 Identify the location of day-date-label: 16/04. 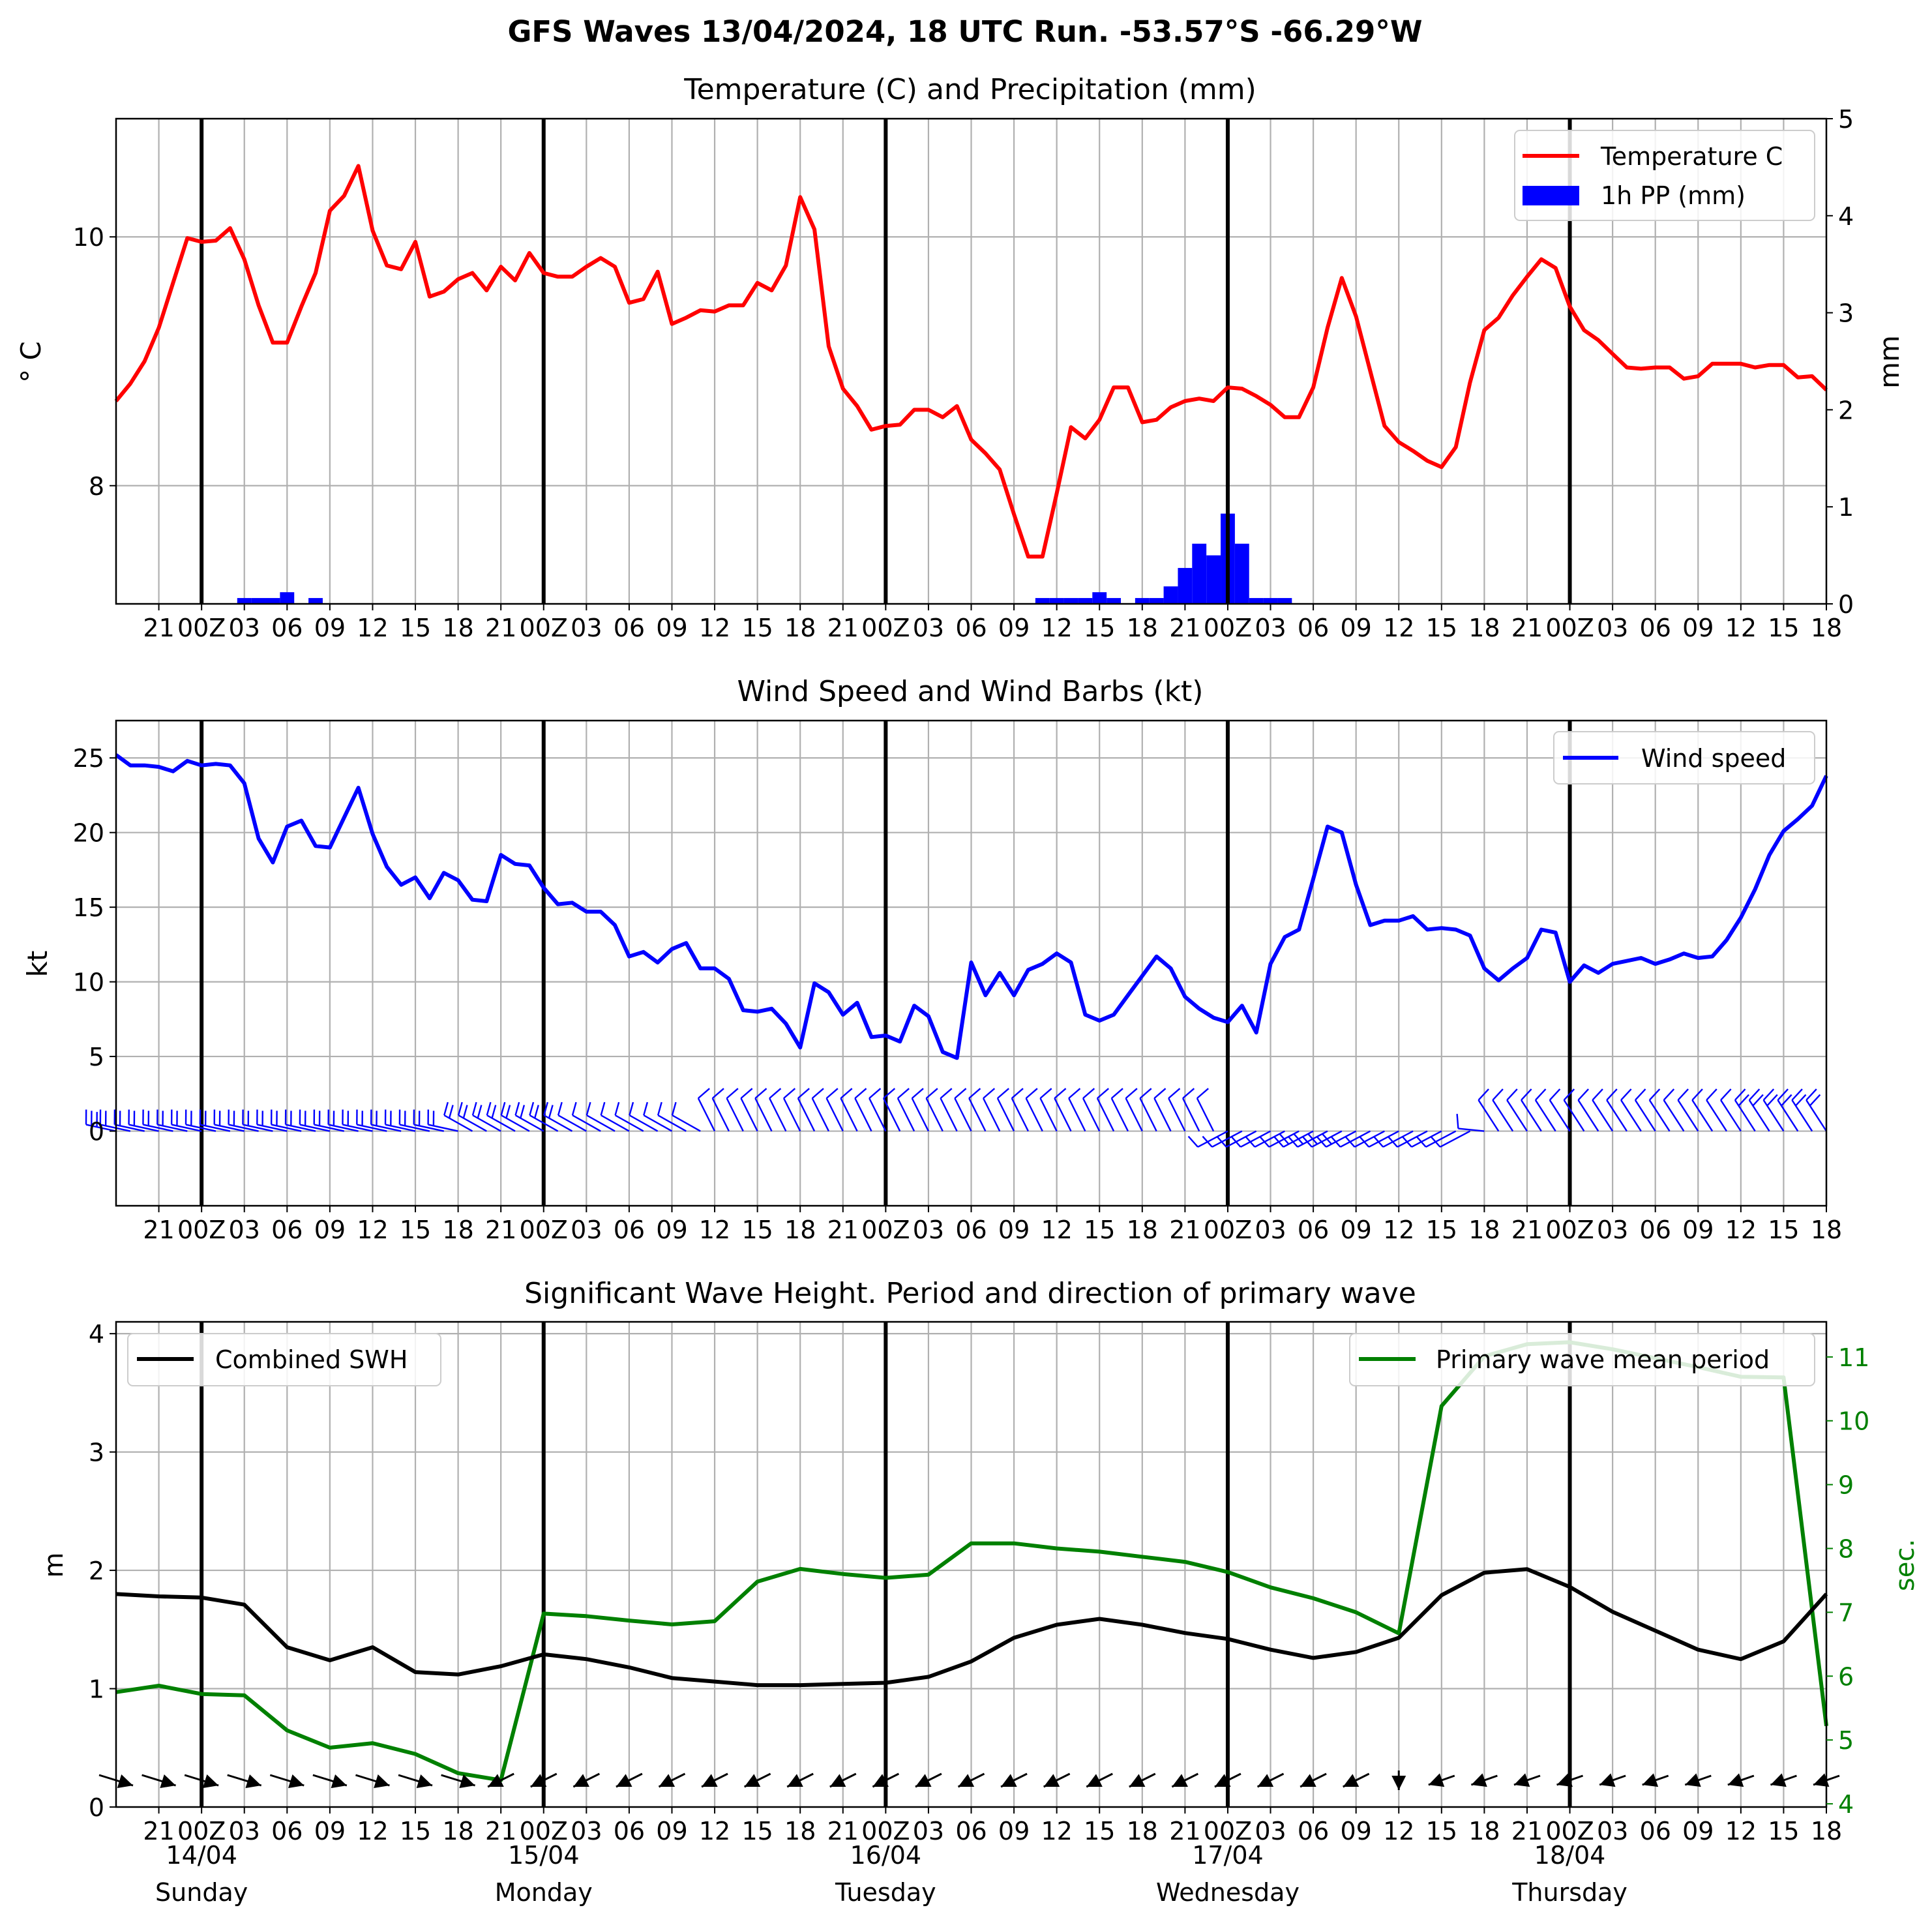
(886, 1855).